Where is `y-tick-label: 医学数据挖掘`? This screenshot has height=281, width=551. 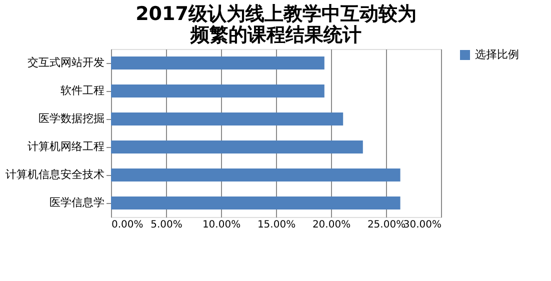
y-tick-label: 医学数据挖掘 is located at coordinates (71, 118).